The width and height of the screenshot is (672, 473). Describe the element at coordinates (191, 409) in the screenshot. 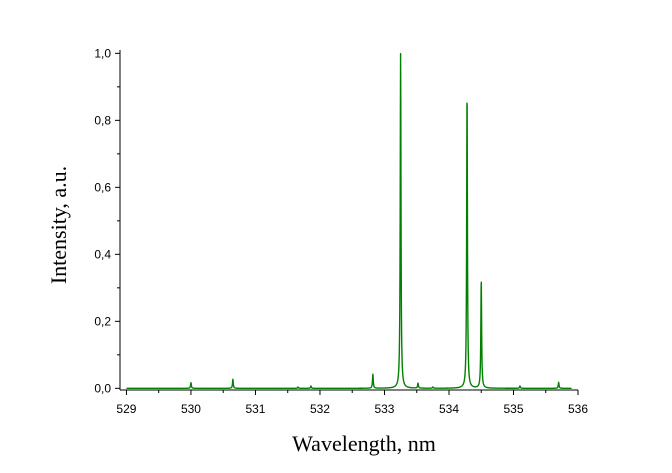

I see `x-tick-label: 530` at that location.